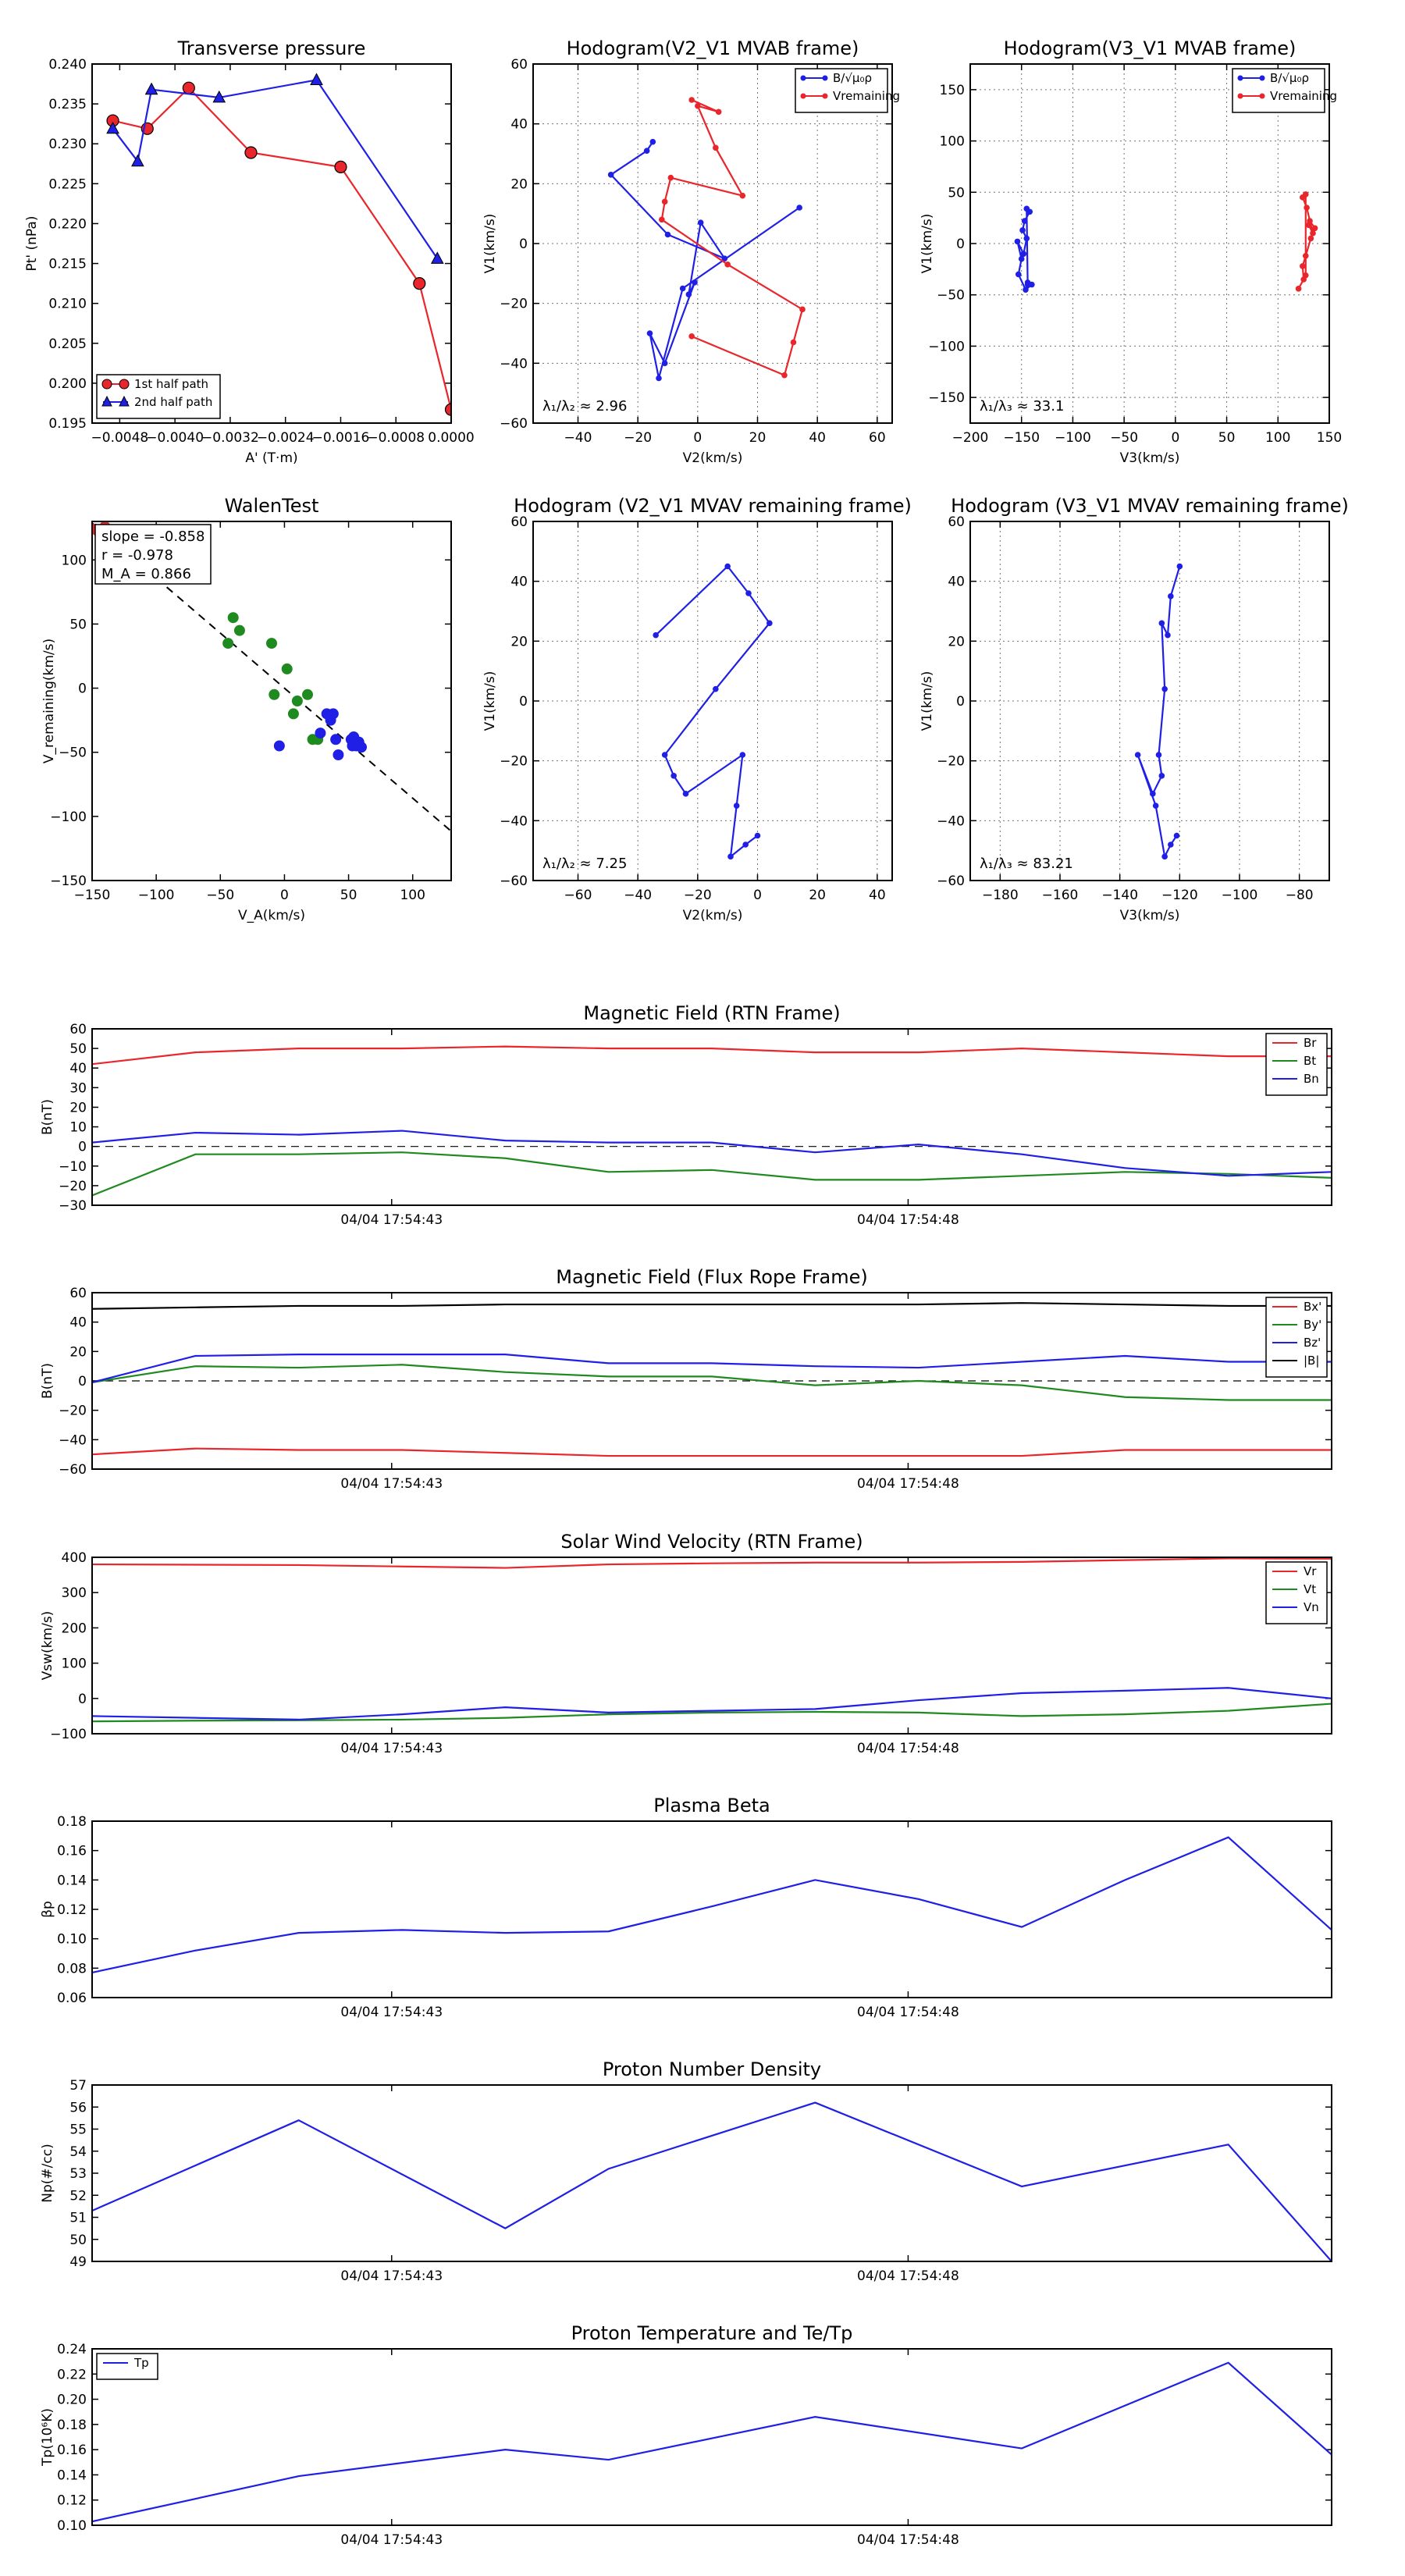 The height and width of the screenshot is (2576, 1405). I want to click on legend: B/√μ₀ρ Vremaining, so click(847, 90).